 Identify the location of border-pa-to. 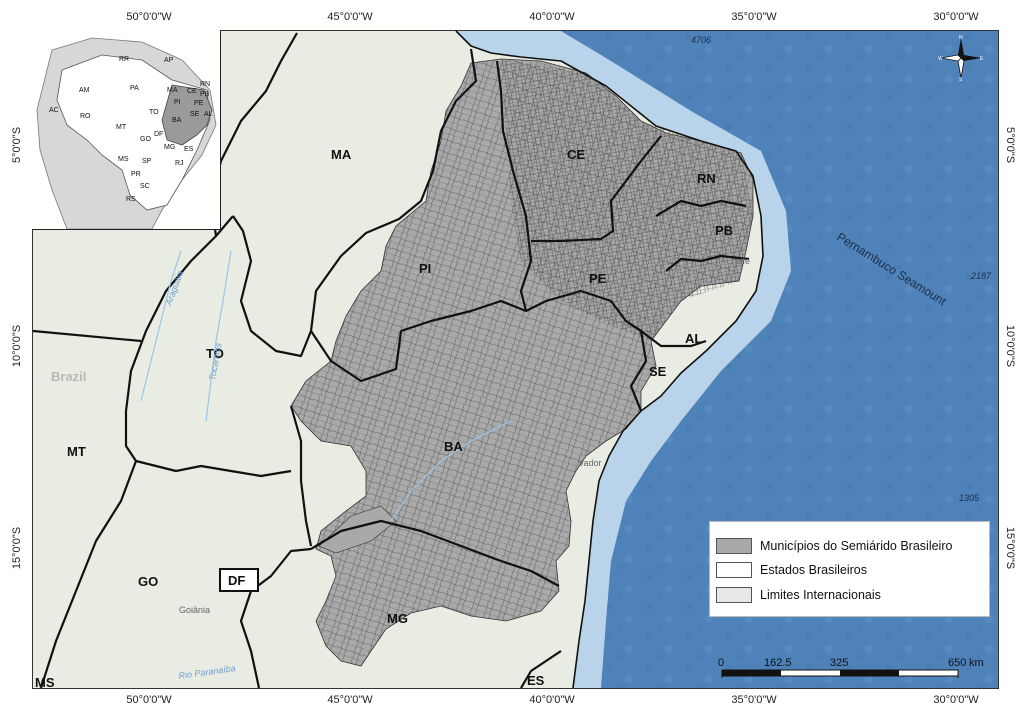
(87, 336).